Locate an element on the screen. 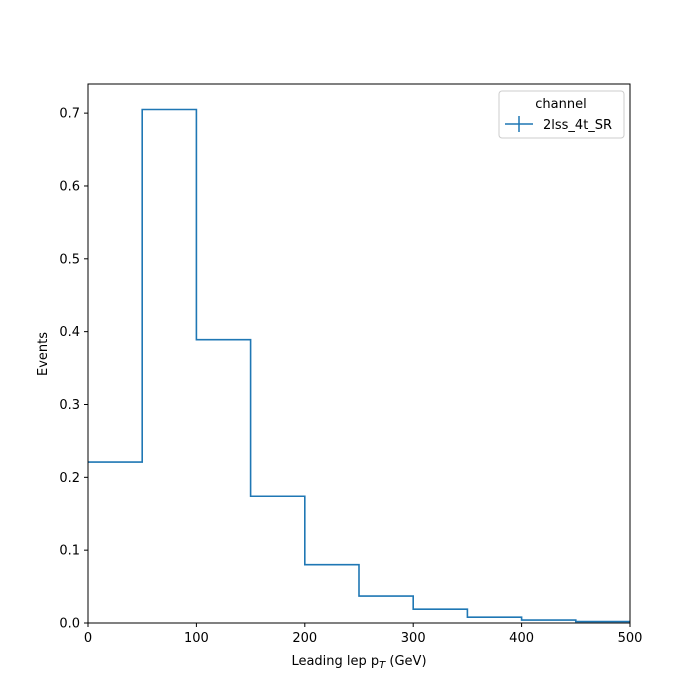  legend-box is located at coordinates (561, 114).